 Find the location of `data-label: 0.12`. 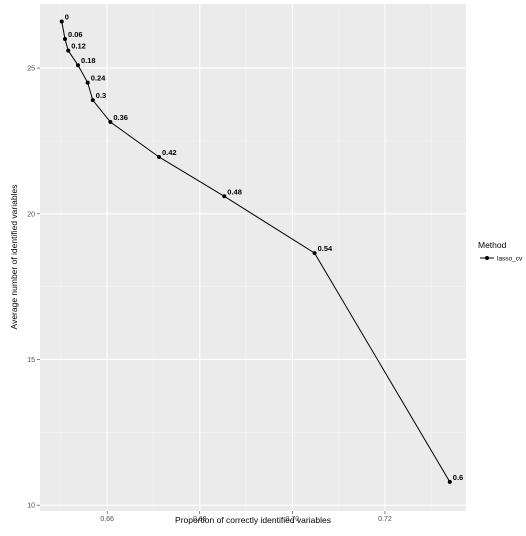

data-label: 0.12 is located at coordinates (78, 46).